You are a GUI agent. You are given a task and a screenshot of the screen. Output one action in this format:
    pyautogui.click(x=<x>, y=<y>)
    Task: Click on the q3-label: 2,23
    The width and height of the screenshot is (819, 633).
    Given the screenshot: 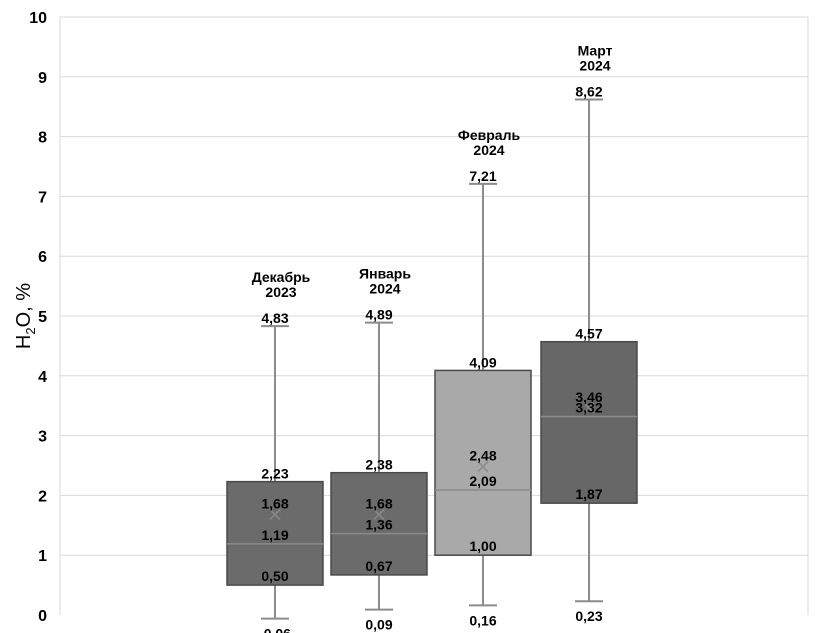 What is the action you would take?
    pyautogui.click(x=274, y=474)
    